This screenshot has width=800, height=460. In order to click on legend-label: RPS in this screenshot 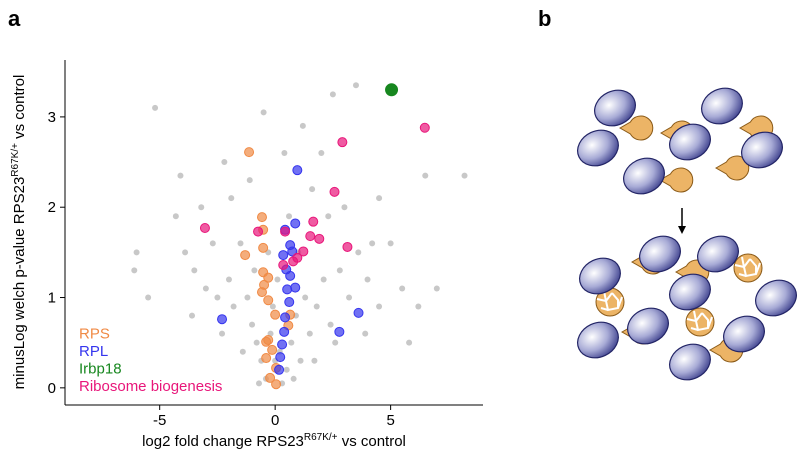, I will do `click(94, 334)`.